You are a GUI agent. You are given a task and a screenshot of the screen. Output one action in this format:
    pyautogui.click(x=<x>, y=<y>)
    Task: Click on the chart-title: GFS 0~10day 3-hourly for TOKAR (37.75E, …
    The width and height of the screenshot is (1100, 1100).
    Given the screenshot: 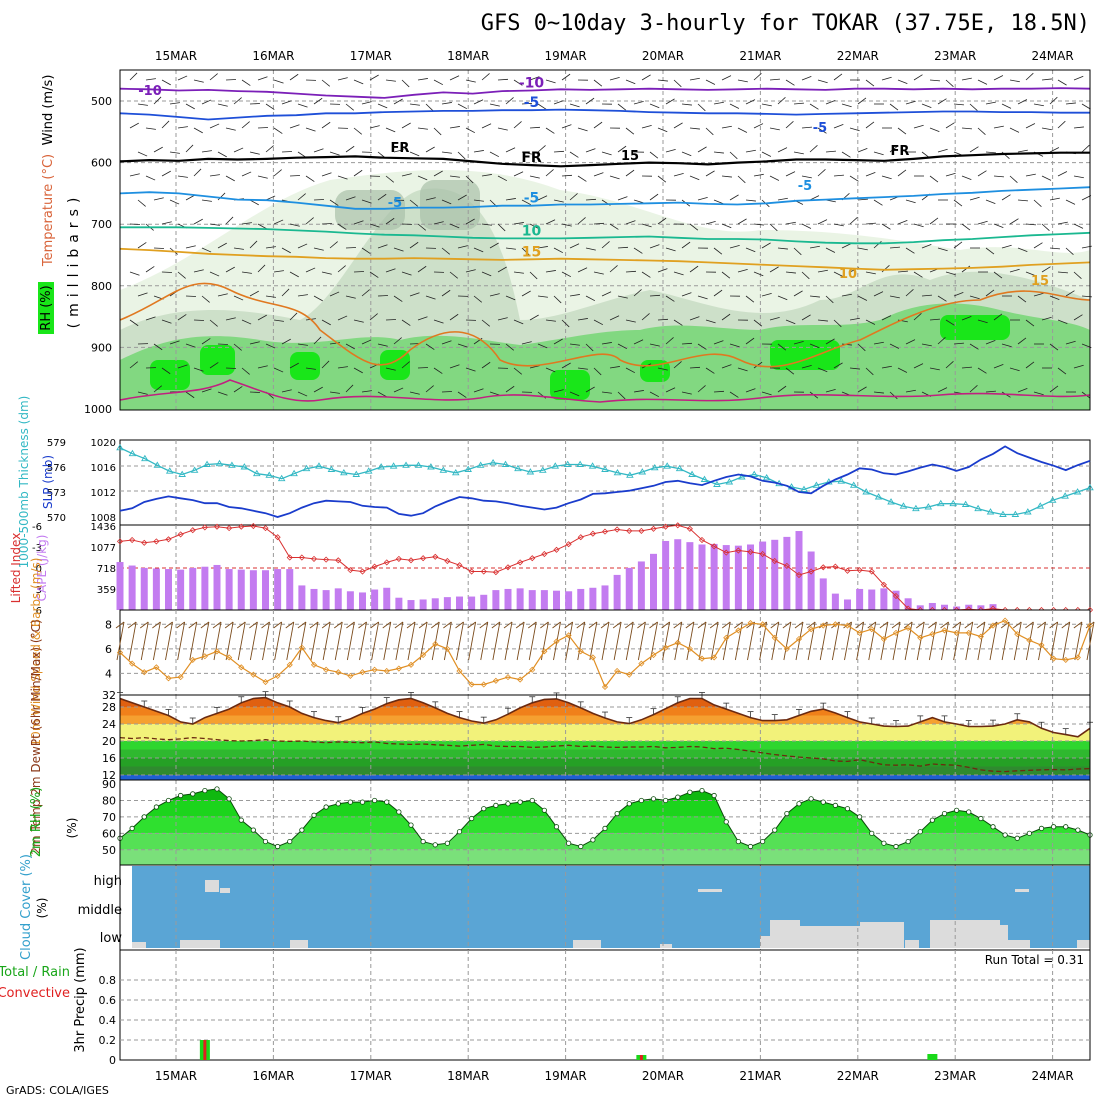 What is the action you would take?
    pyautogui.click(x=785, y=23)
    